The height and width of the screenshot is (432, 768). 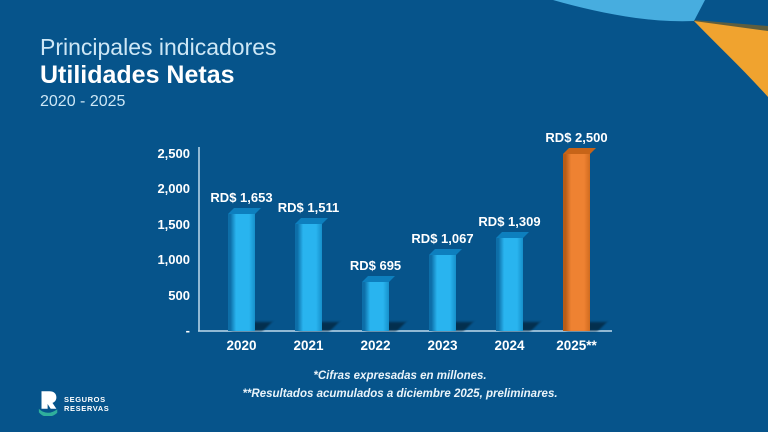 What do you see at coordinates (137, 75) in the screenshot?
I see `page-subtitle-bold: Utilidades Netas` at bounding box center [137, 75].